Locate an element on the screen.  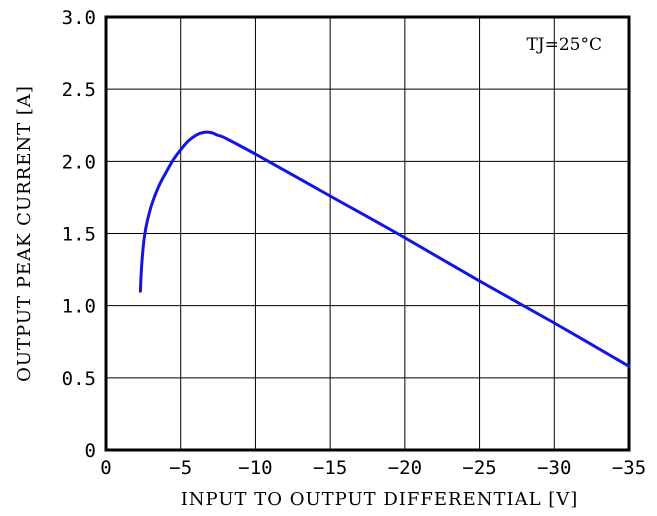
x-tick-label: −35 is located at coordinates (629, 468).